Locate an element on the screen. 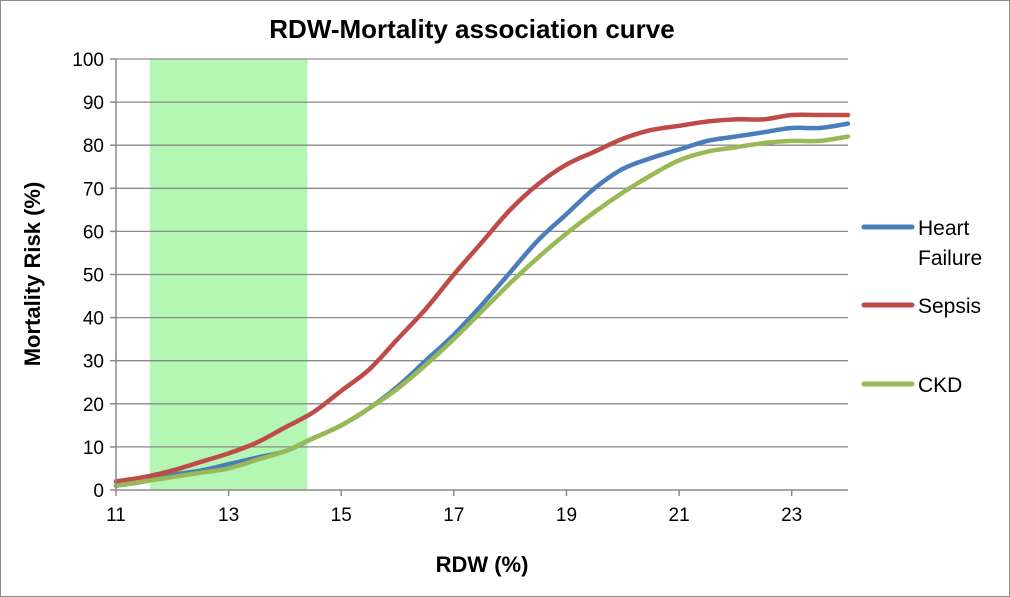  x-axis-label: RDW (%) is located at coordinates (482, 564).